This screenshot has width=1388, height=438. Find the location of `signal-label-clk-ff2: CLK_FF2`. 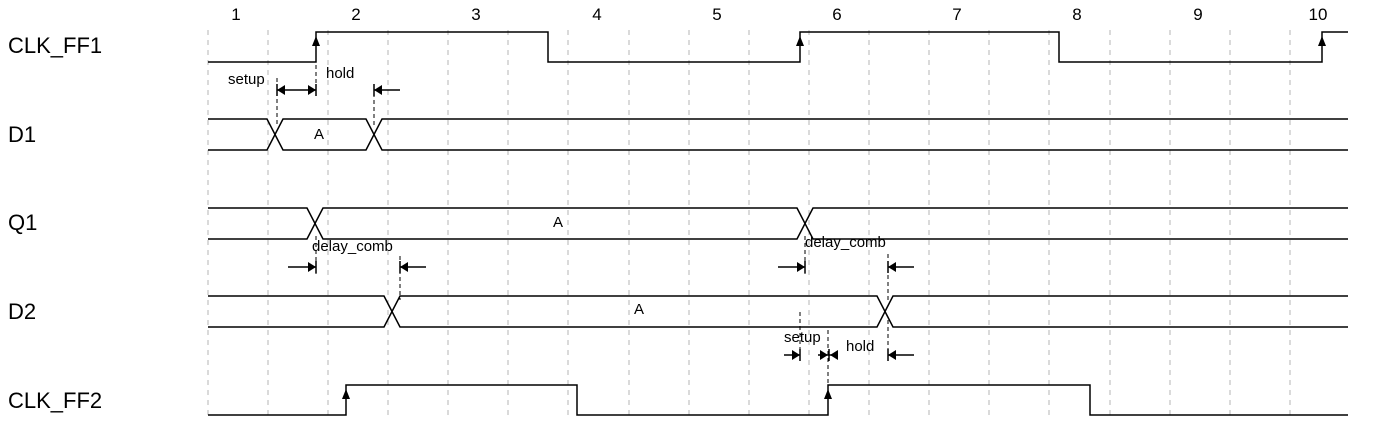

signal-label-clk-ff2: CLK_FF2 is located at coordinates (55, 400).